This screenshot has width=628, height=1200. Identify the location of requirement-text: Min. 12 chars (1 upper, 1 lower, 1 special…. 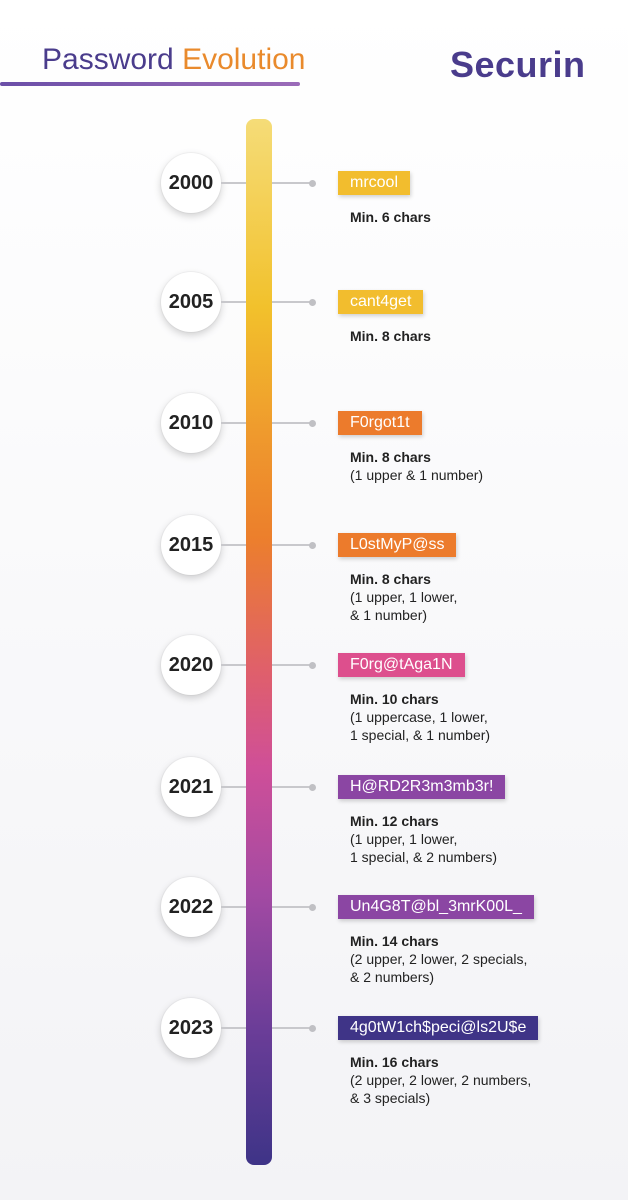
(423, 839).